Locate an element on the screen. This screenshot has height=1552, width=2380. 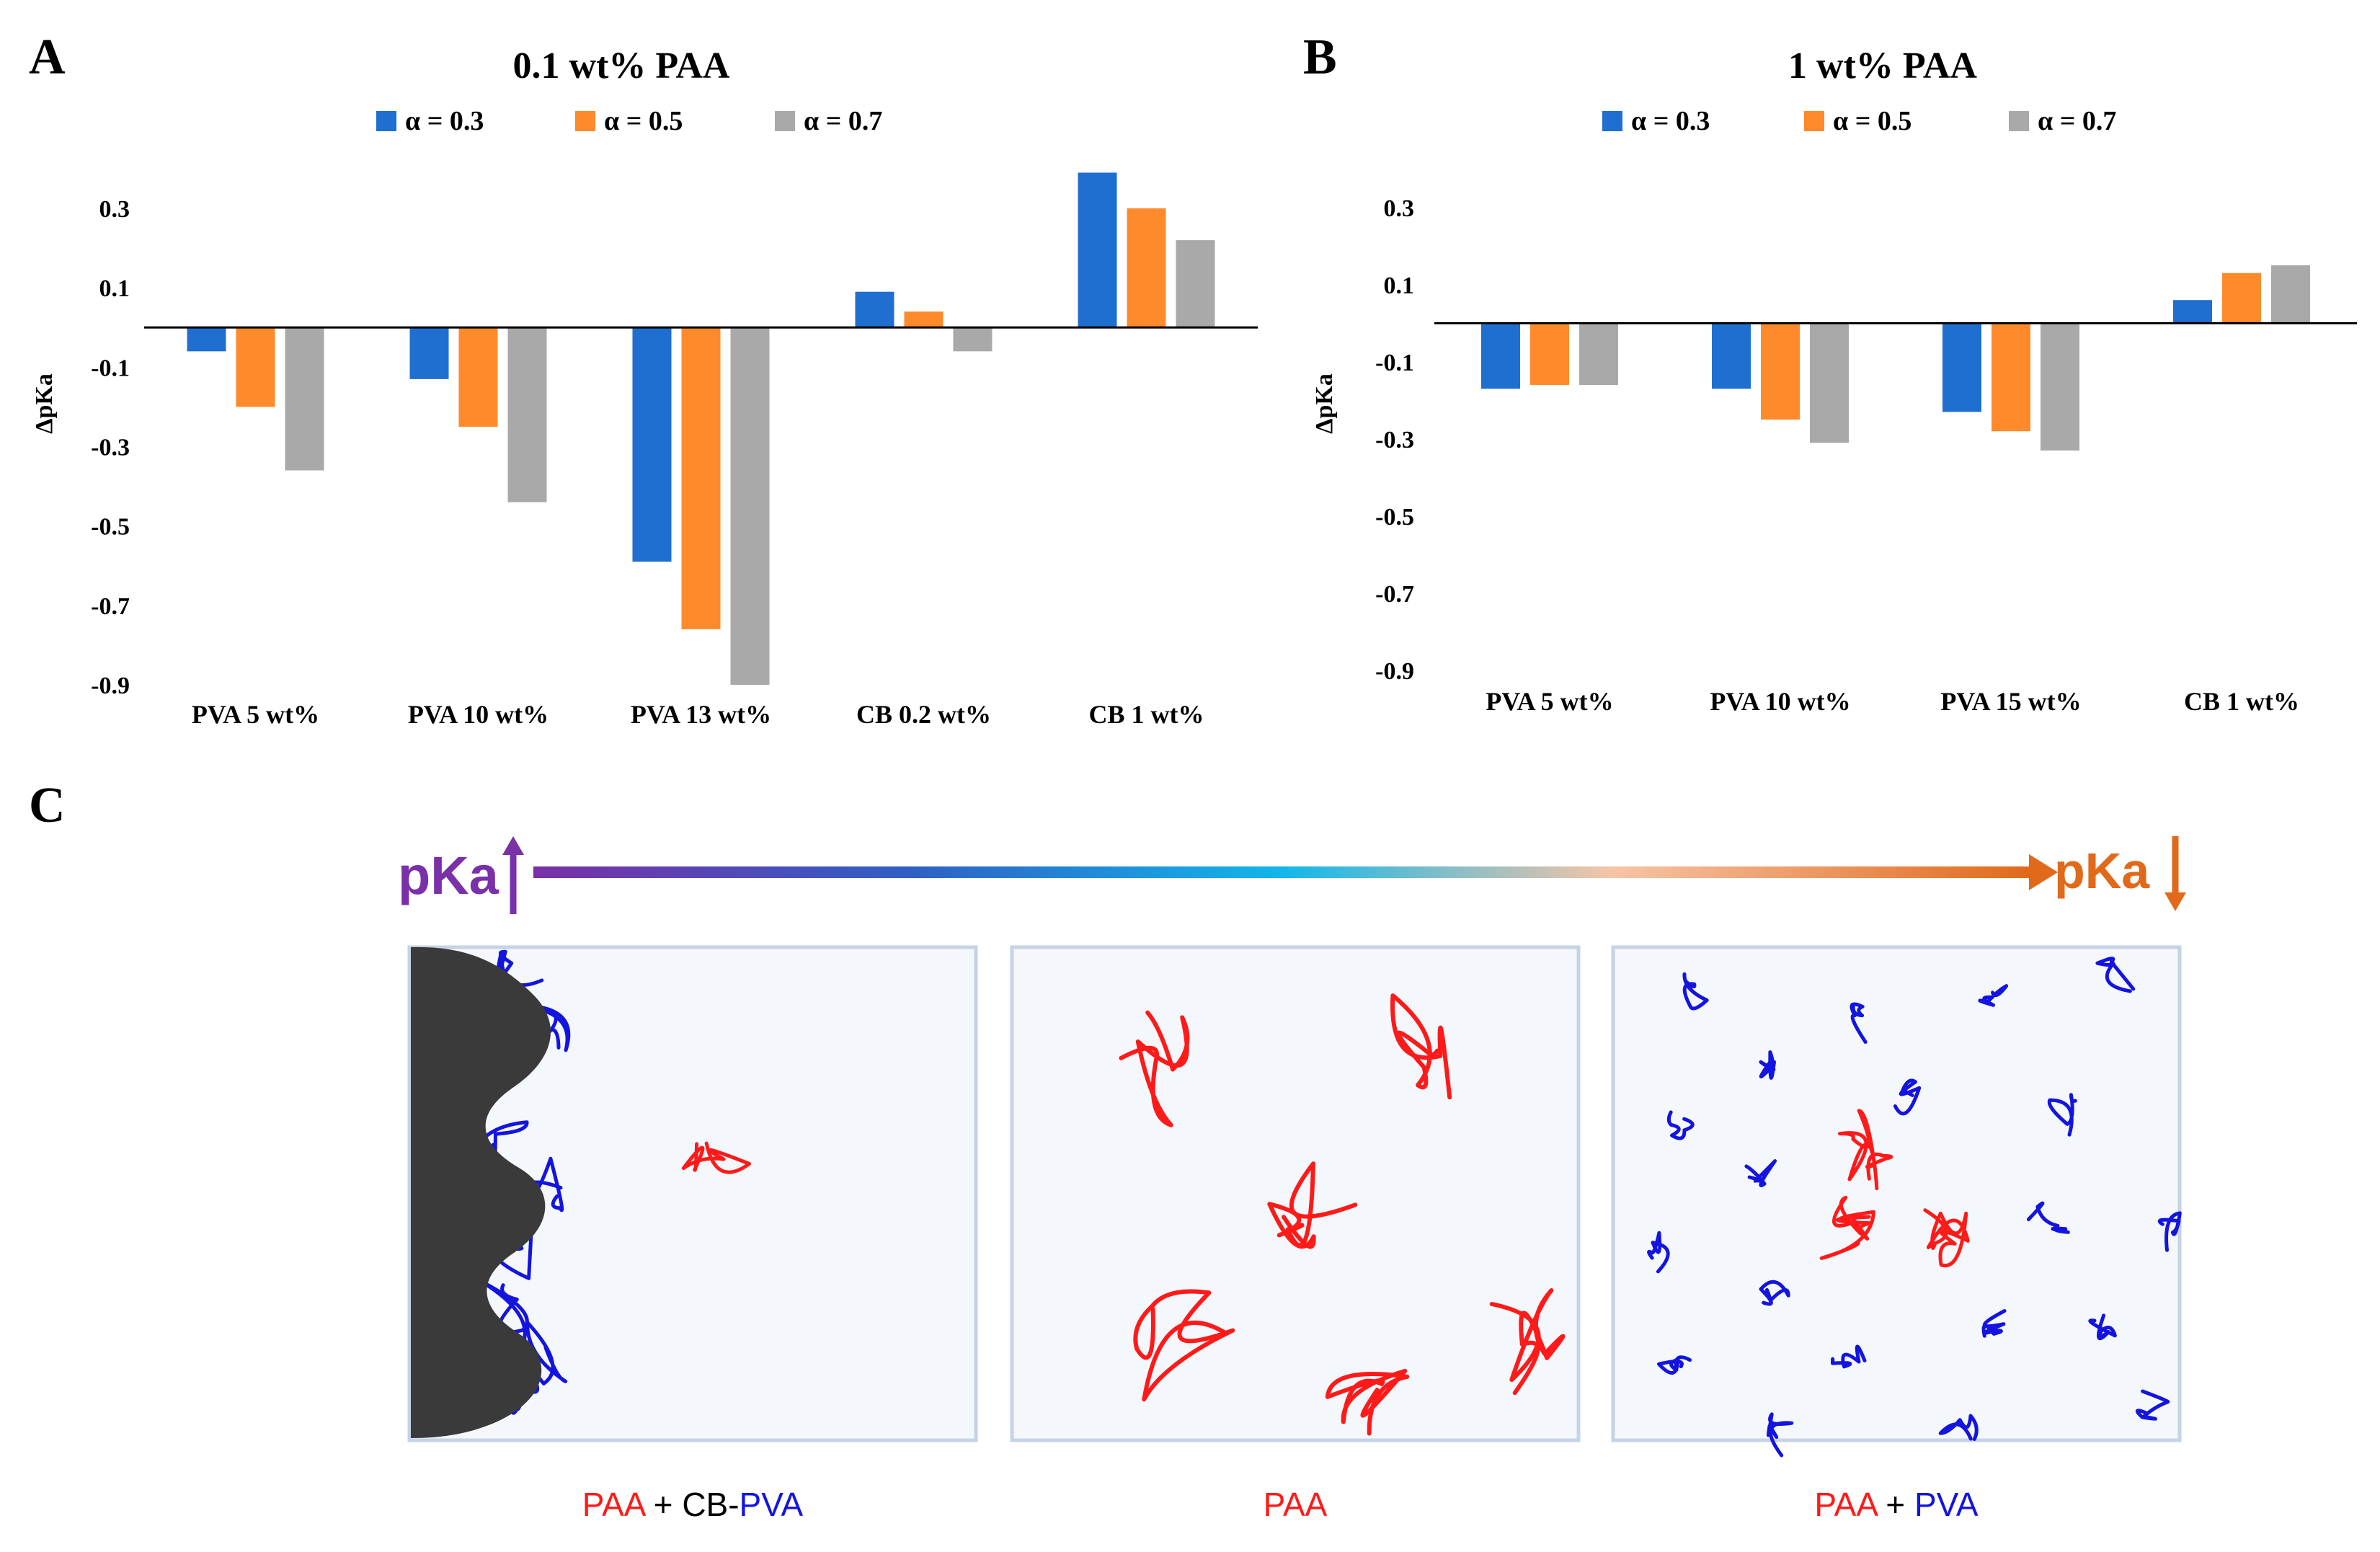
x-tick-label: PVA 5 wt% is located at coordinates (1549, 701).